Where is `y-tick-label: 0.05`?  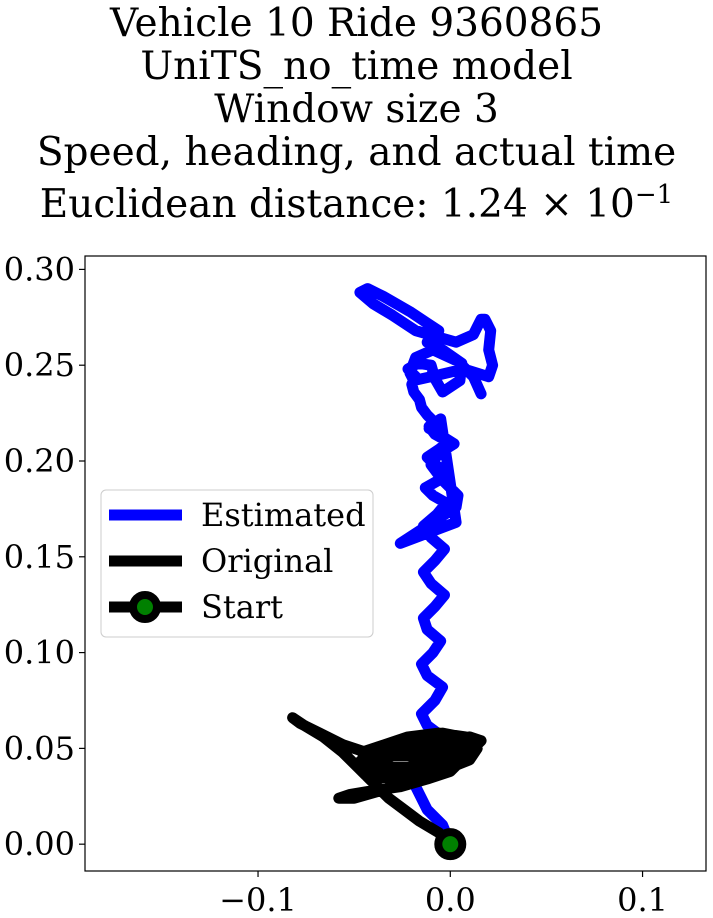
y-tick-label: 0.05 is located at coordinates (39, 748).